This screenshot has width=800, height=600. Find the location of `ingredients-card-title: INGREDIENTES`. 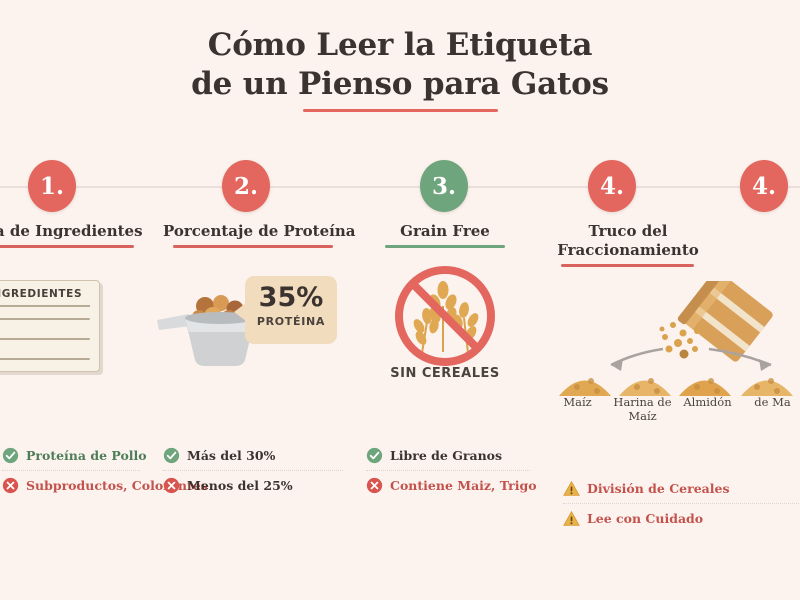

ingredients-card-title: INGREDIENTES is located at coordinates (41, 294).